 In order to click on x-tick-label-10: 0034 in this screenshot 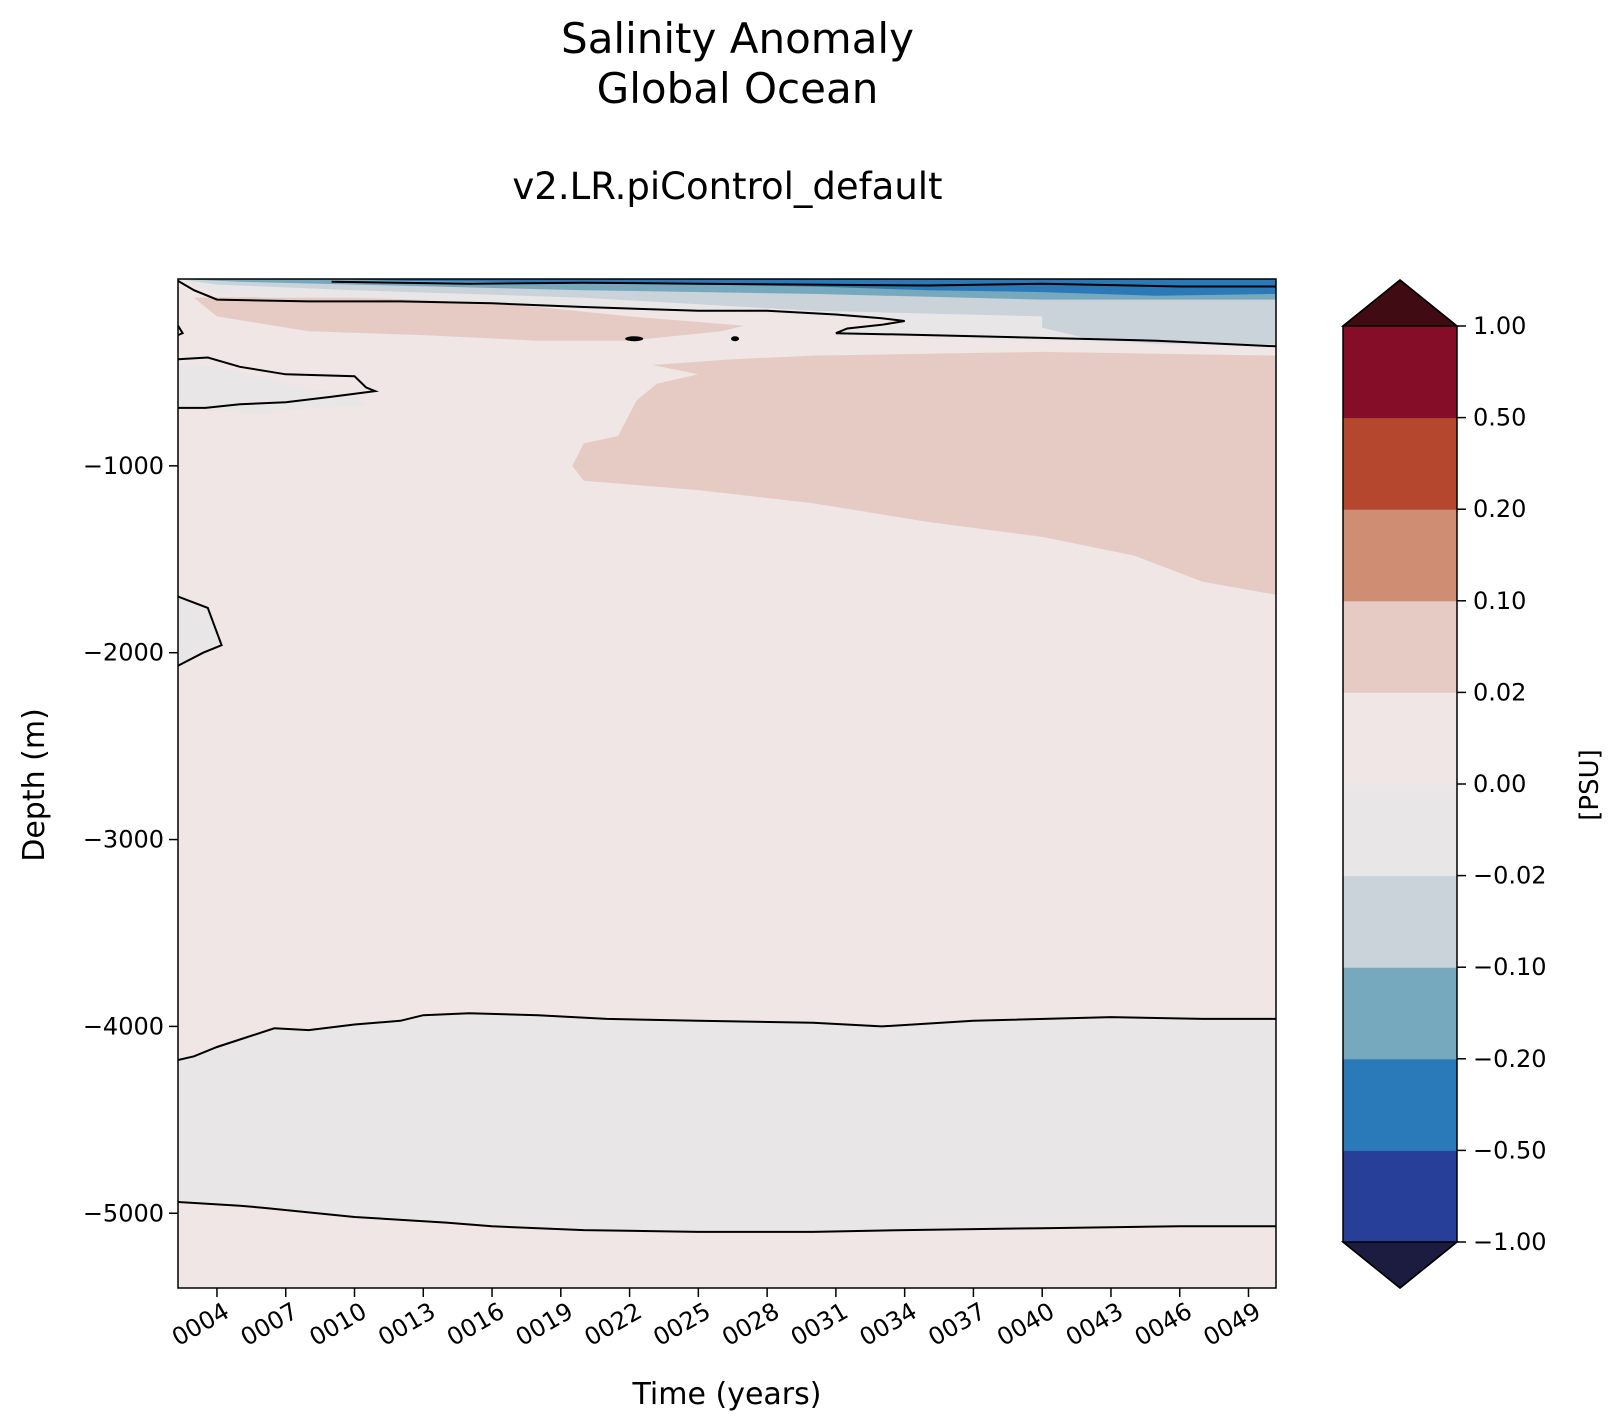, I will do `click(888, 1324)`.